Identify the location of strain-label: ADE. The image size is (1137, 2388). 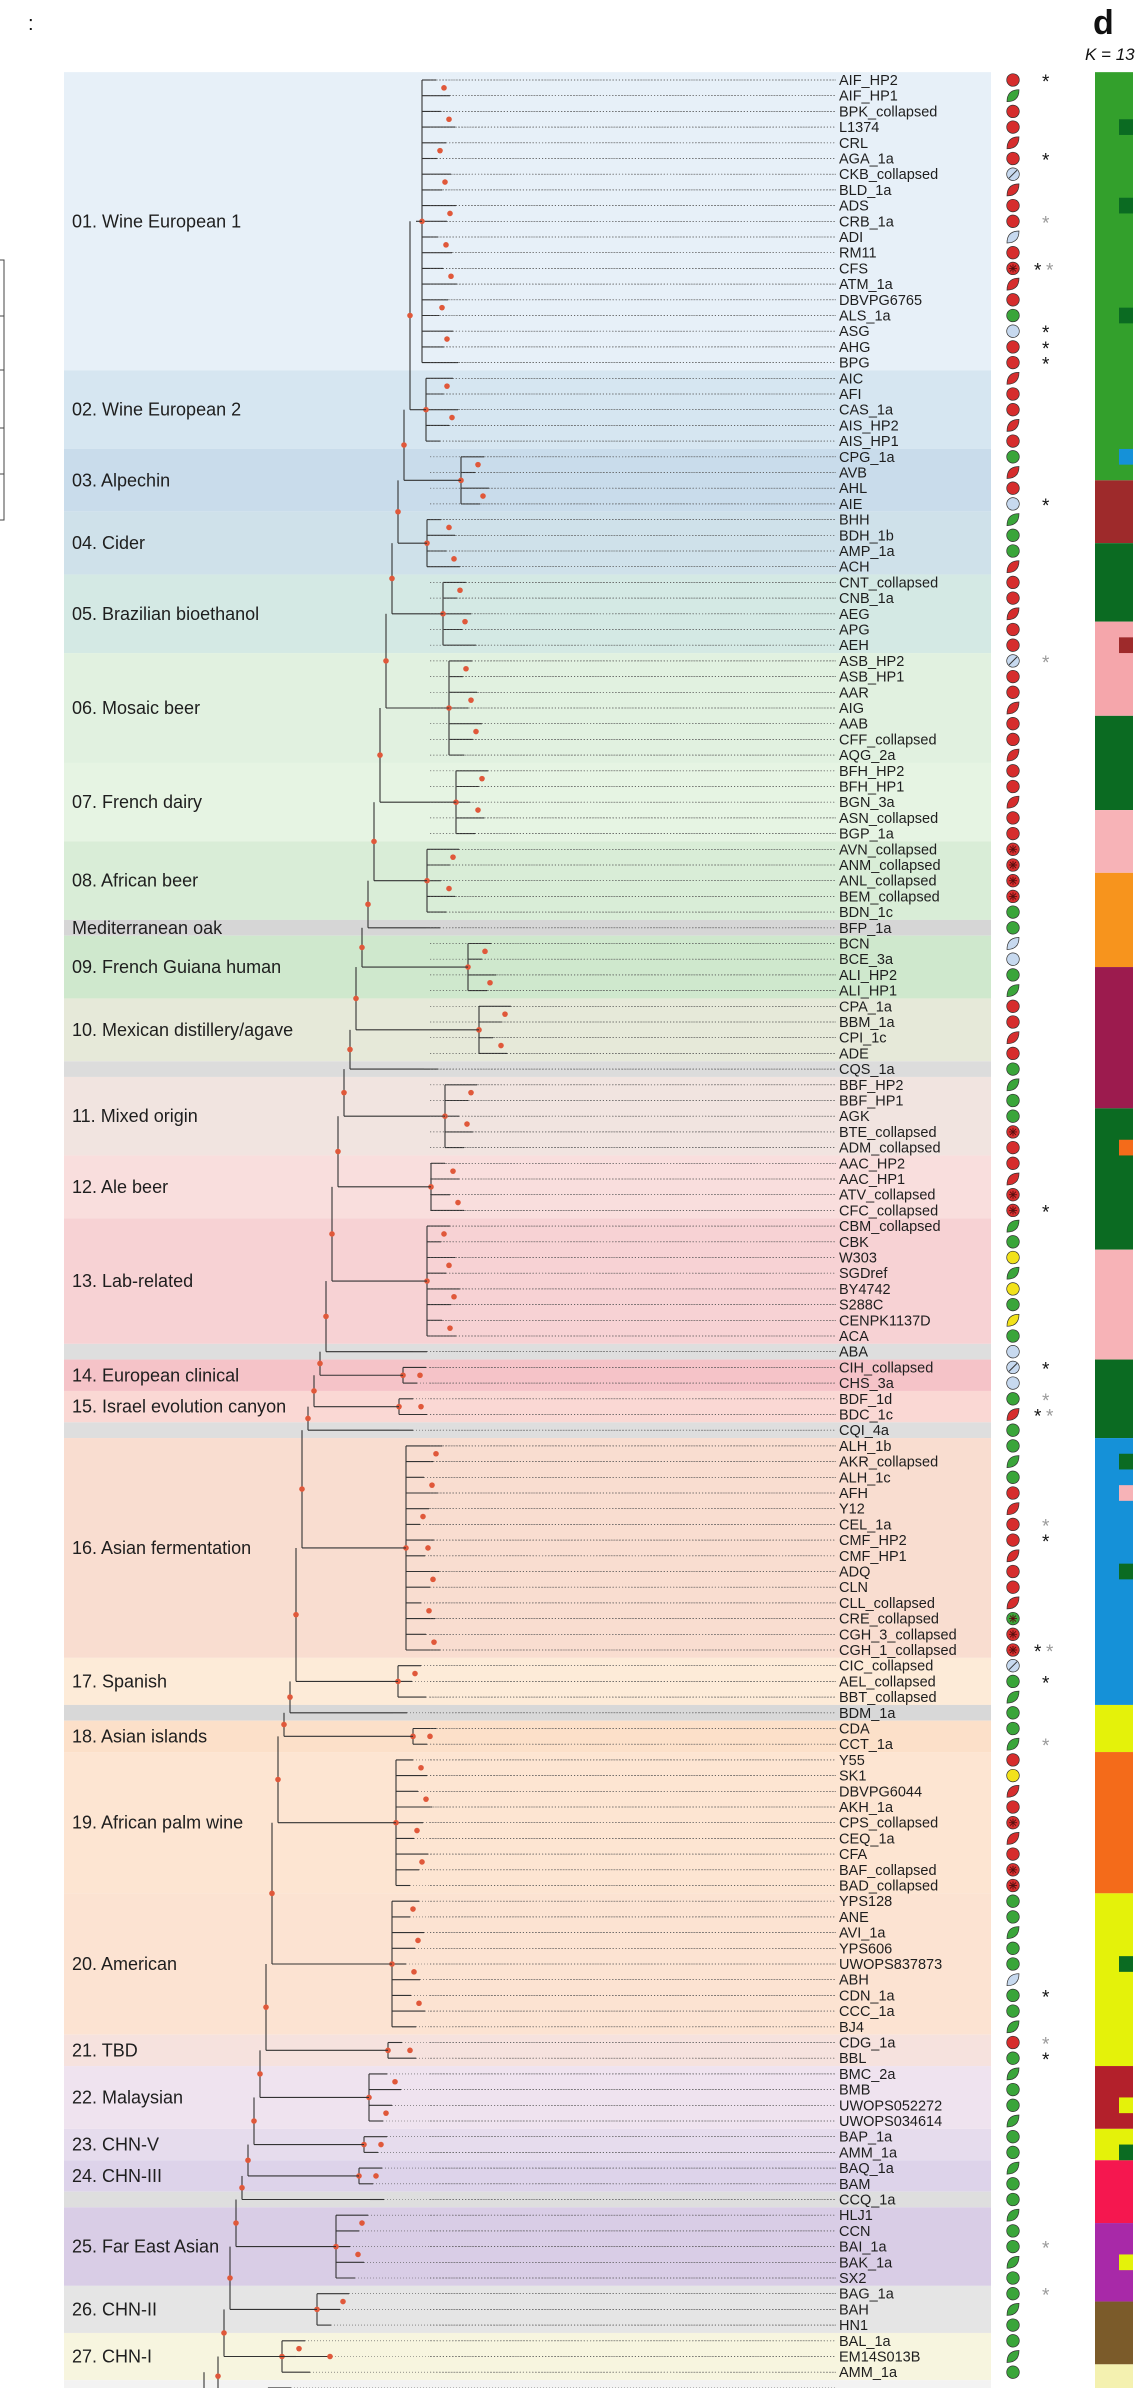
(854, 1054).